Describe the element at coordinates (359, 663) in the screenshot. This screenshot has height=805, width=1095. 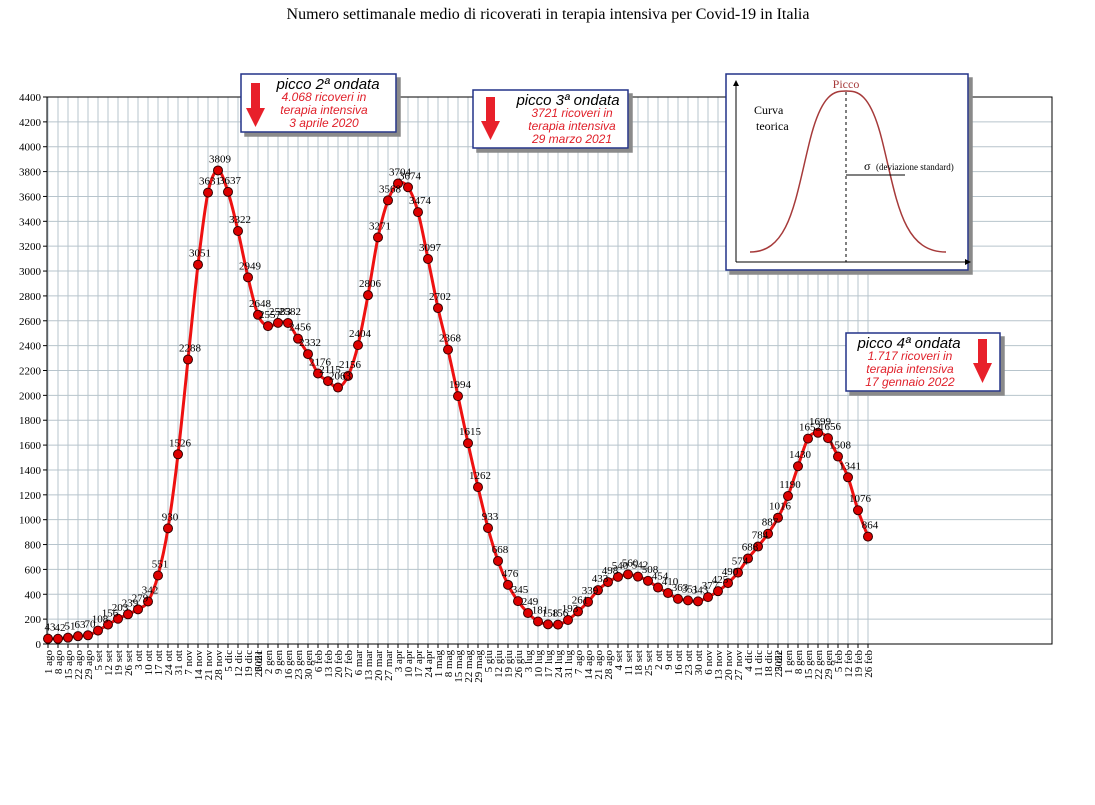
I see `x-tick-label: 6 mar` at that location.